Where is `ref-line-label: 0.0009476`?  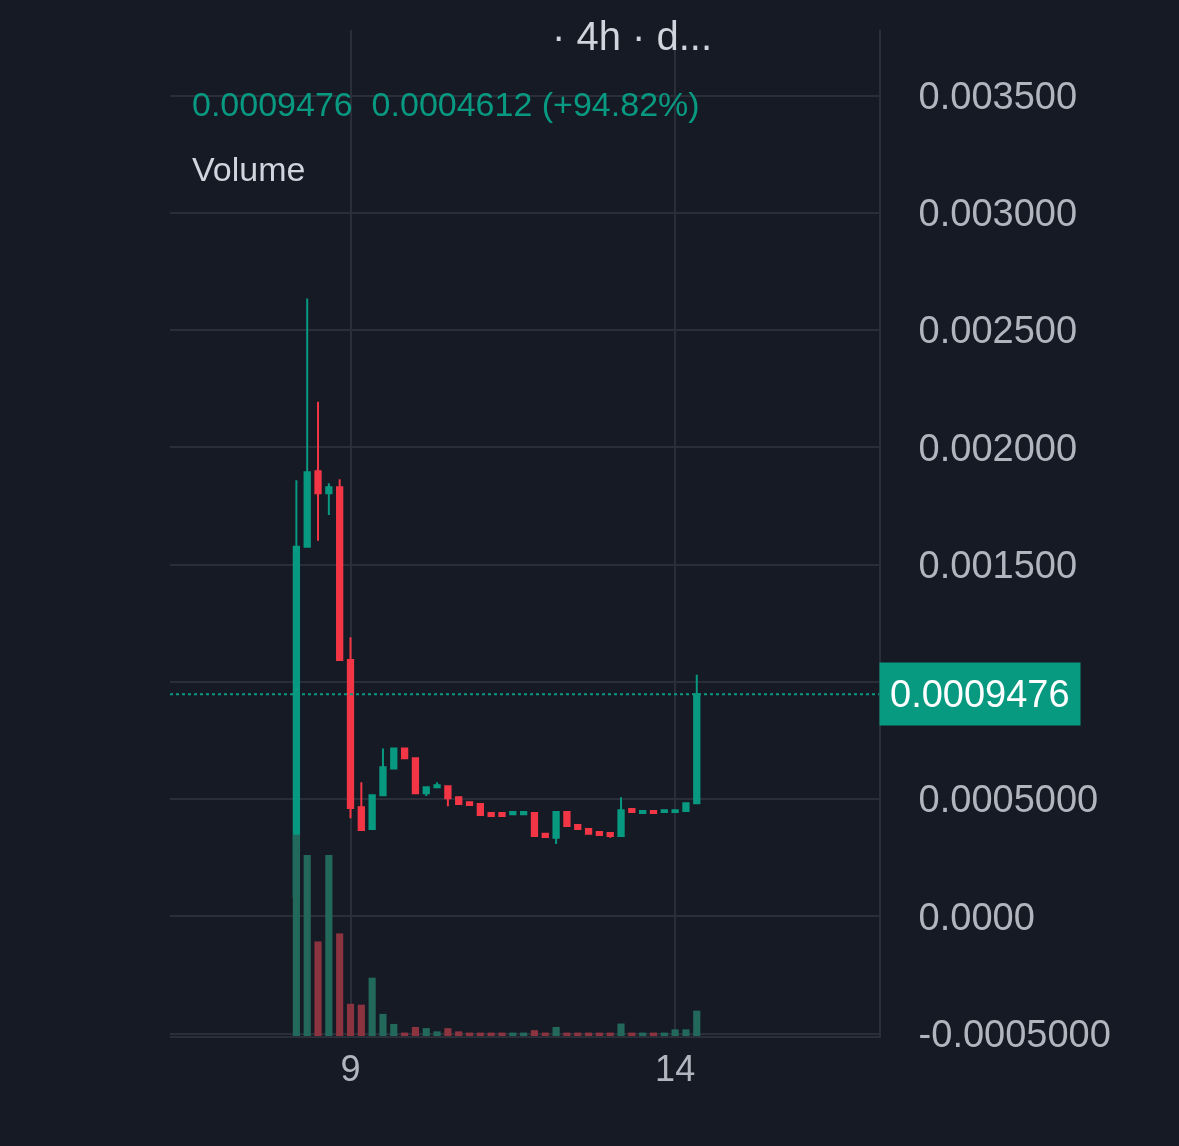
ref-line-label: 0.0009476 is located at coordinates (980, 694).